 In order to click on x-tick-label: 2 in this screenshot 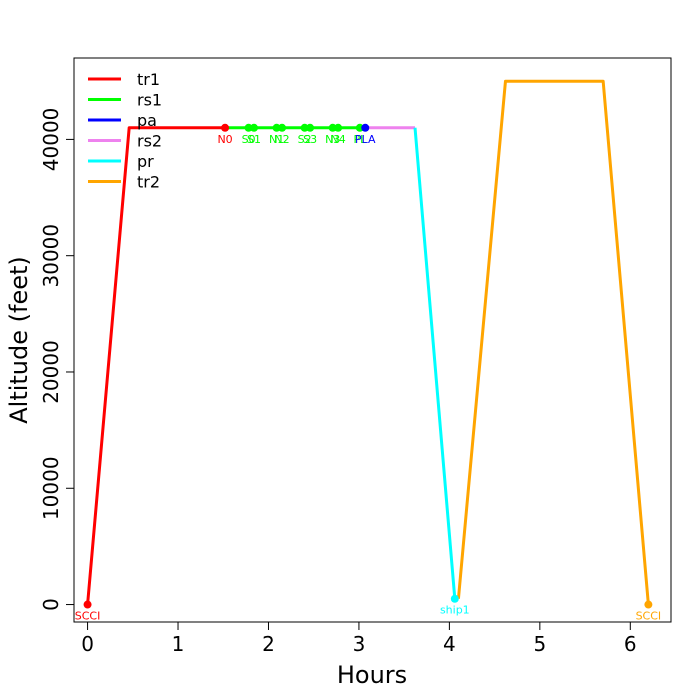, I will do `click(268, 644)`.